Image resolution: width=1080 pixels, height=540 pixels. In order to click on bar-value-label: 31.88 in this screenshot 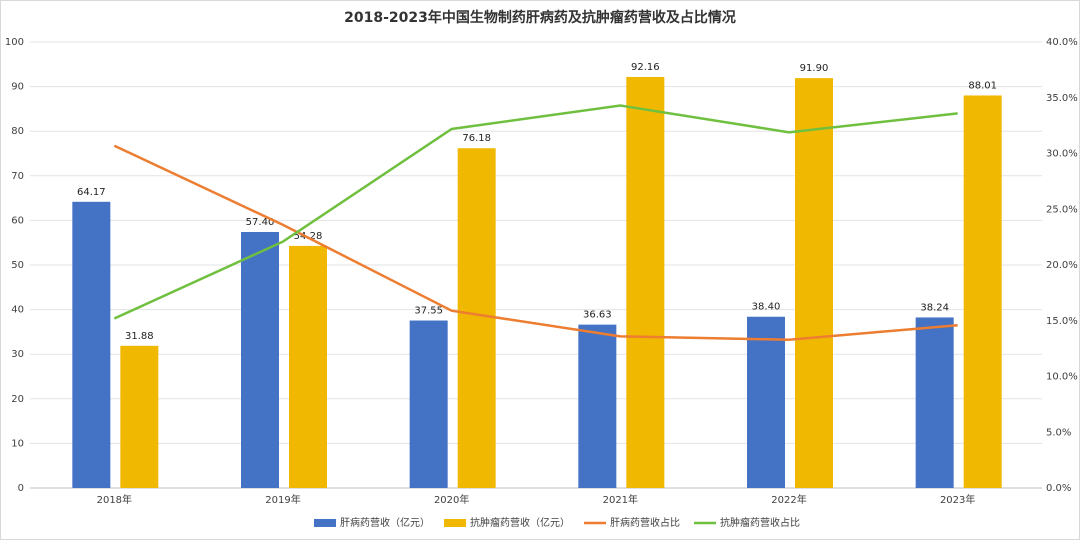, I will do `click(139, 336)`.